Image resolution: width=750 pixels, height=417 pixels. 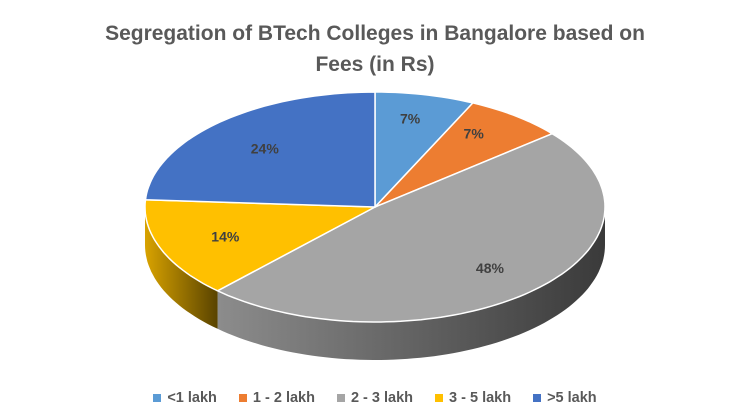 I want to click on legend-item: 1 - 2 lakh, so click(x=276, y=398).